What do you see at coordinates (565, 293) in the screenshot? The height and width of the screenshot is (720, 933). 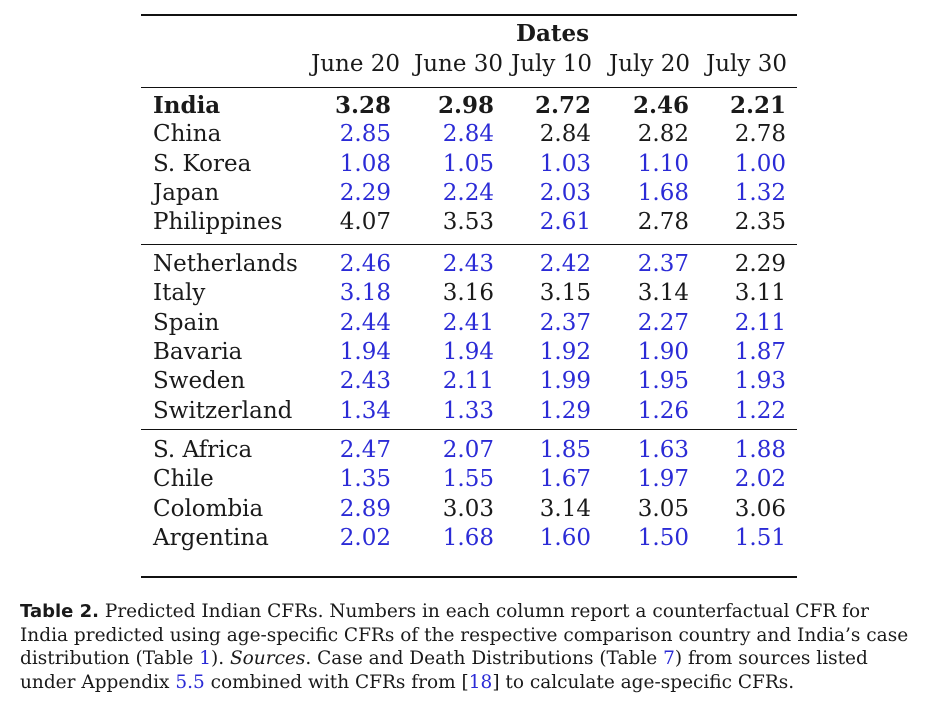 I see `cfr-value: 3.15` at bounding box center [565, 293].